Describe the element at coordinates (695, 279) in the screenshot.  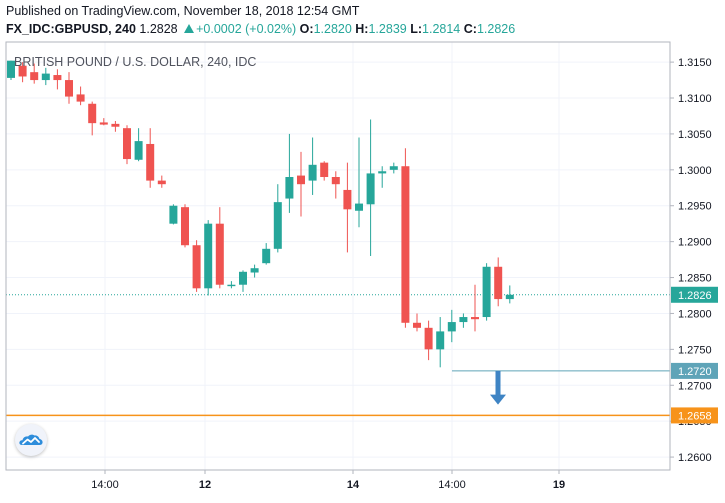
I see `price-tick-label: 1.2850` at that location.